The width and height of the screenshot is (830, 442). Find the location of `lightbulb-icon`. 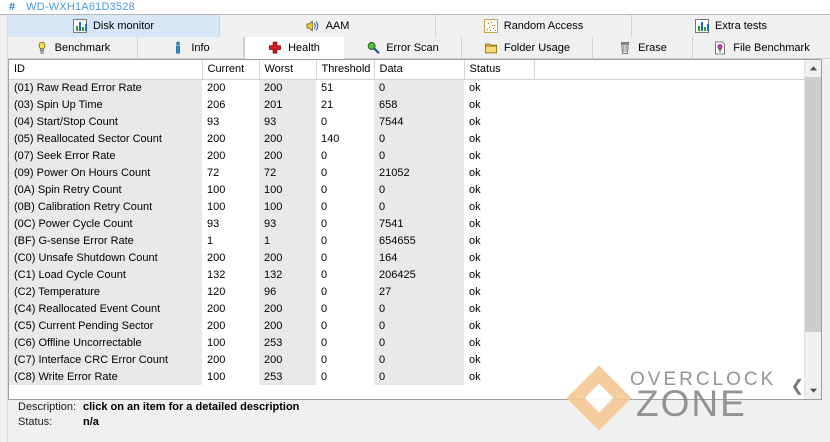

lightbulb-icon is located at coordinates (42, 48).